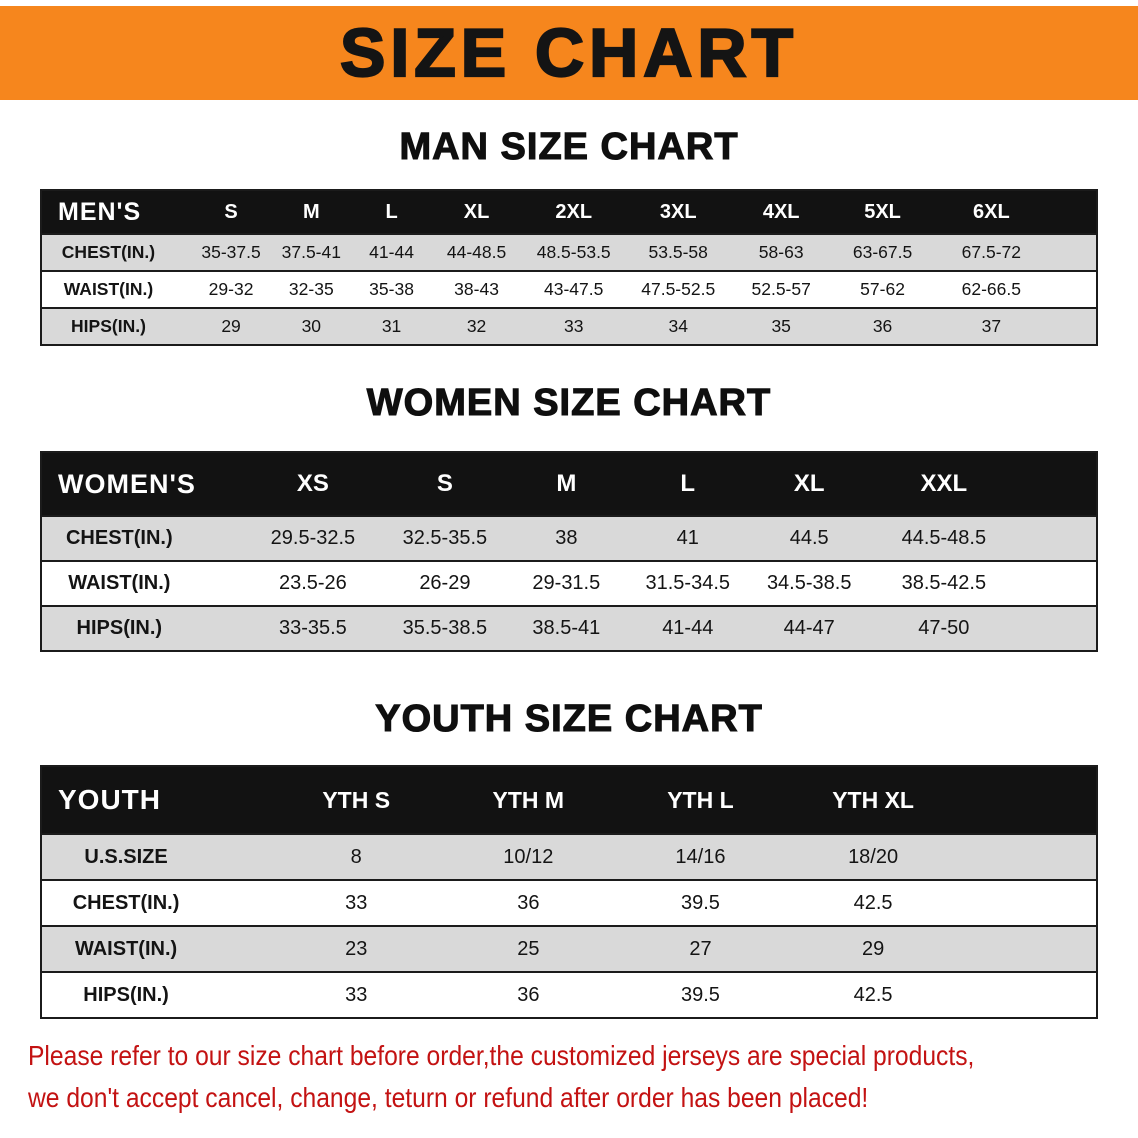 The height and width of the screenshot is (1138, 1138). Describe the element at coordinates (528, 949) in the screenshot. I see `size-cell: 25` at that location.